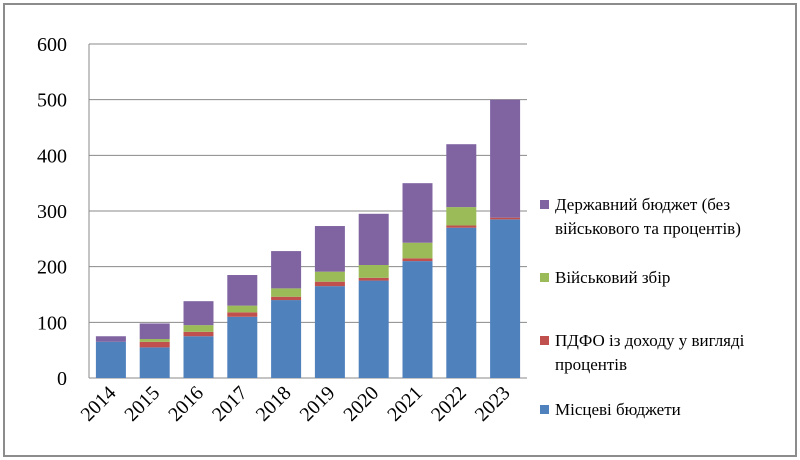 The width and height of the screenshot is (800, 460). I want to click on legend-label: військового та процентів), so click(648, 228).